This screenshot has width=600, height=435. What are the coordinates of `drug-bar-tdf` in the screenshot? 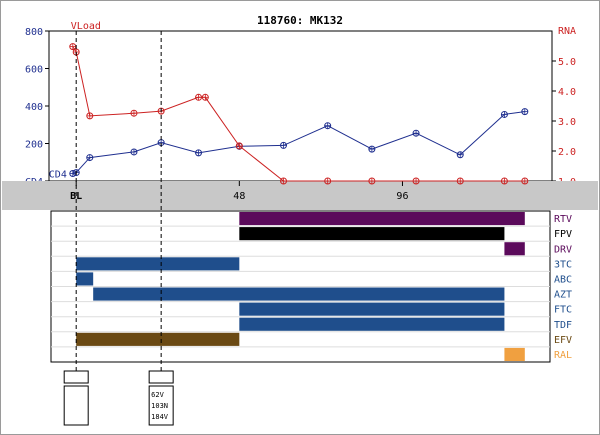 It's located at (372, 324).